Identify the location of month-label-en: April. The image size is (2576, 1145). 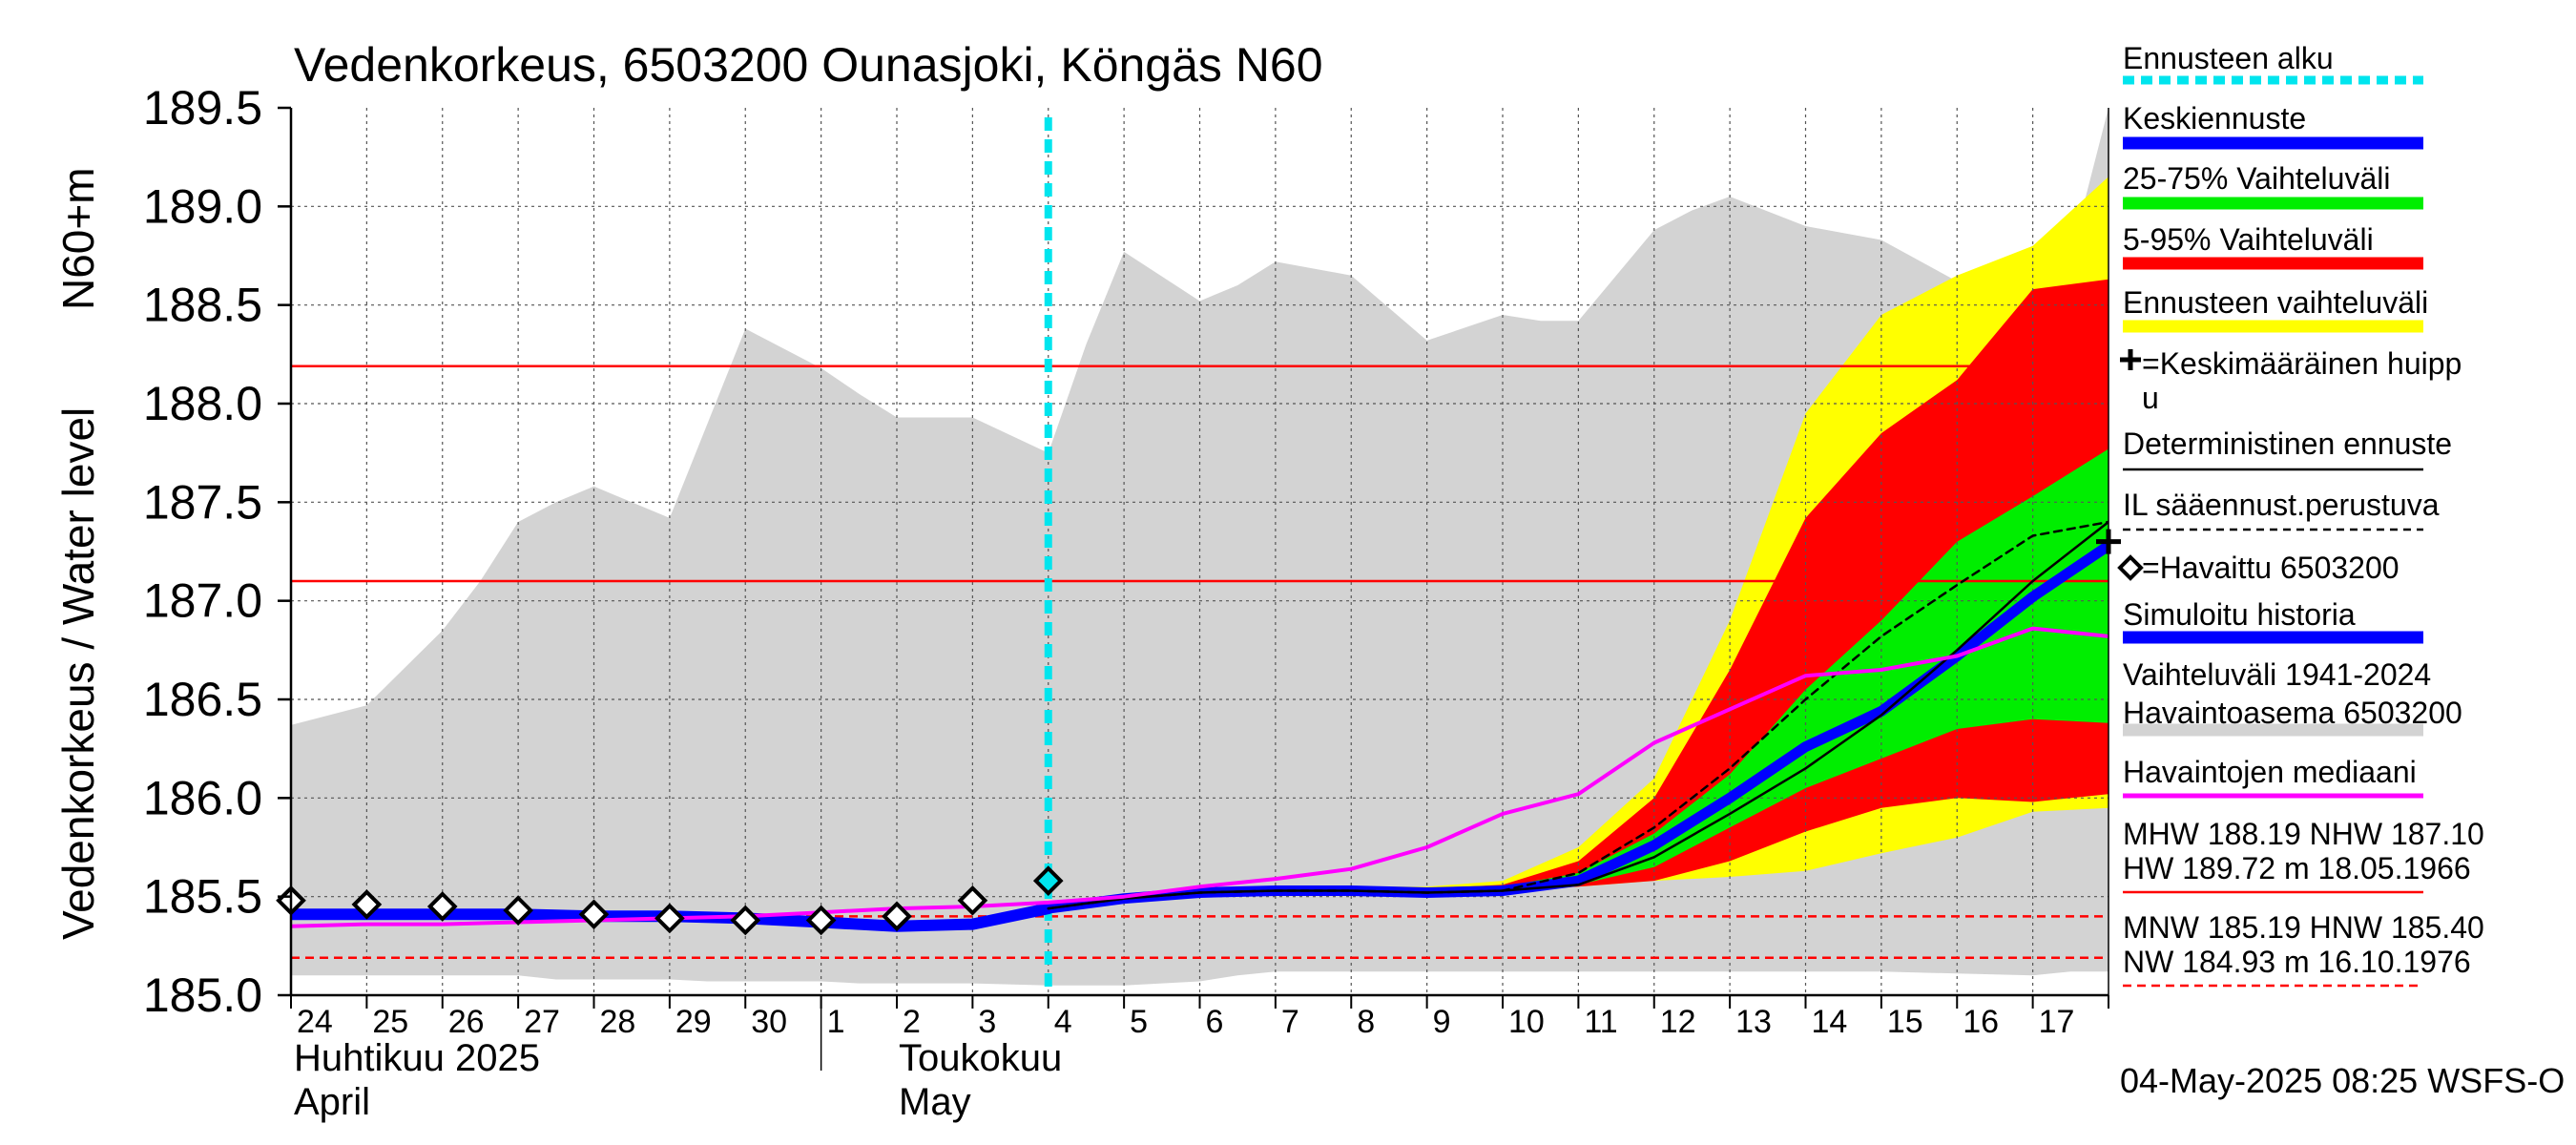
(332, 1102).